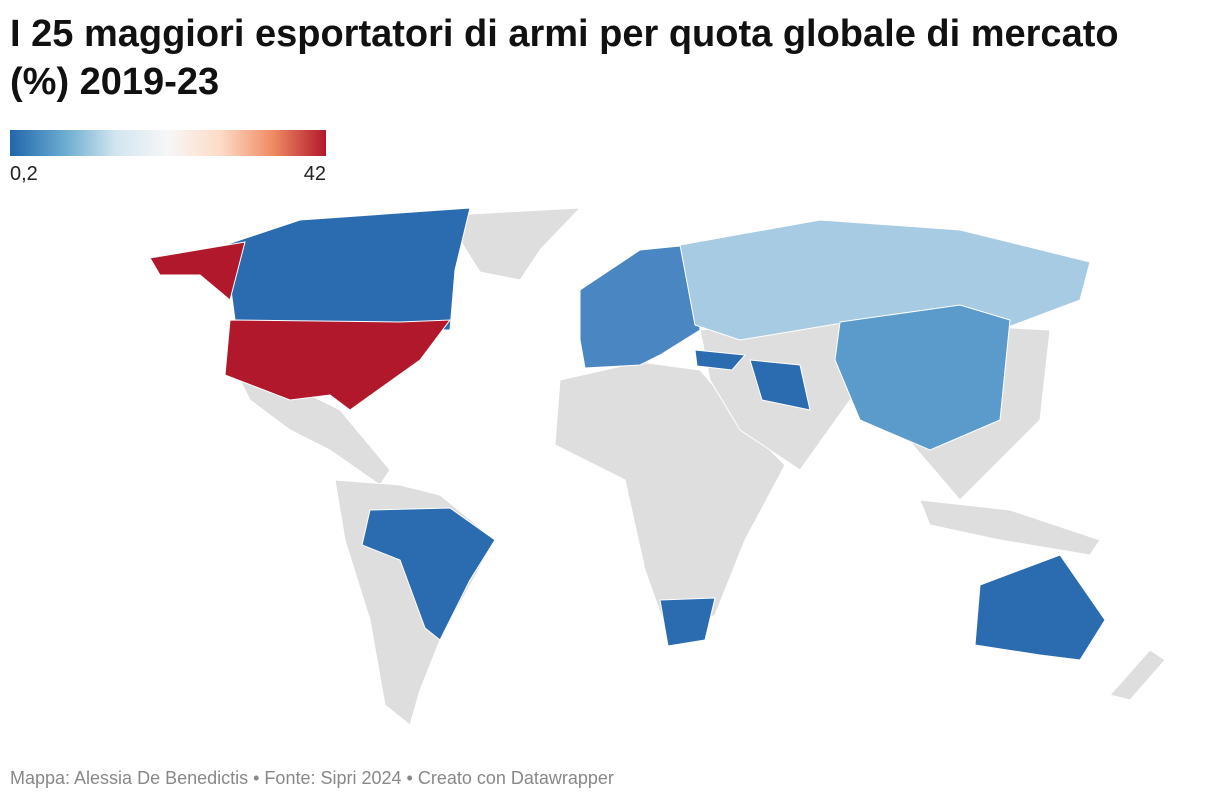  What do you see at coordinates (640, 306) in the screenshot?
I see `europe` at bounding box center [640, 306].